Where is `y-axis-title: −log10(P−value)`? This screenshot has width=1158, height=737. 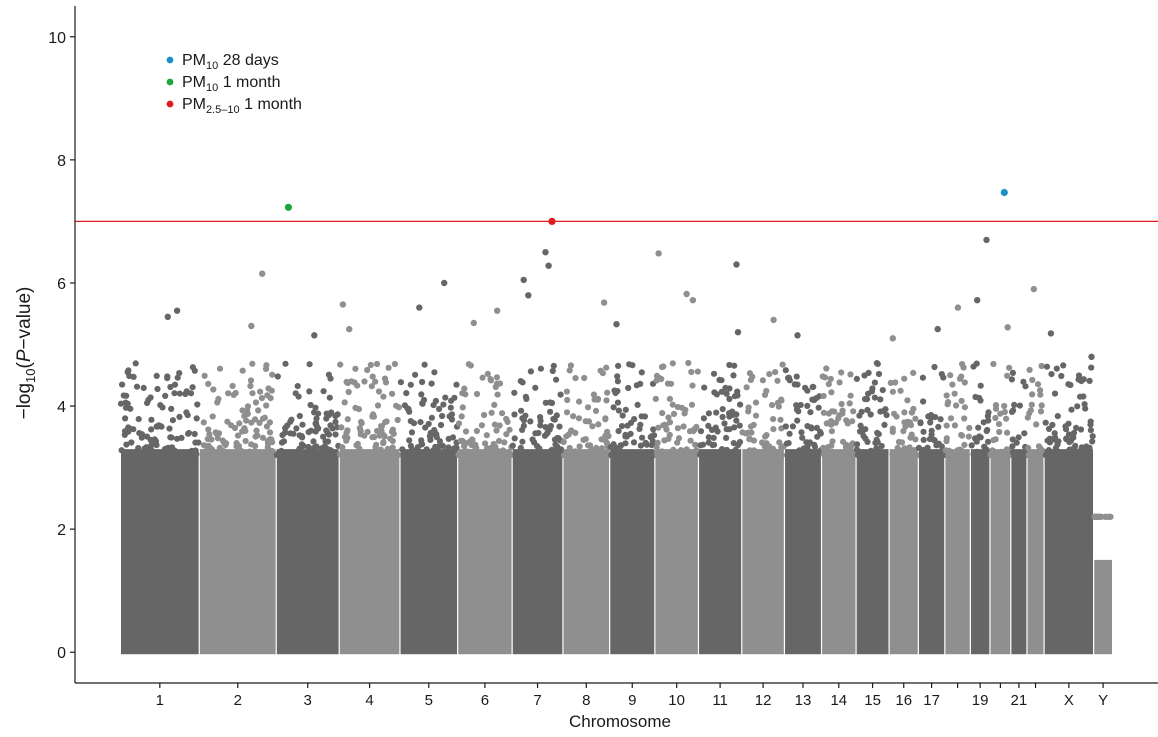 y-axis-title: −log10(P−value) is located at coordinates (26, 353).